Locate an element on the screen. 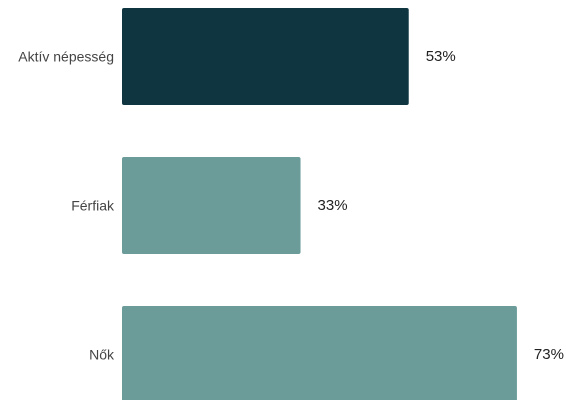 Image resolution: width=566 pixels, height=400 pixels. category-labels-group: Aktív népesség Férfiak Nők is located at coordinates (66, 206).